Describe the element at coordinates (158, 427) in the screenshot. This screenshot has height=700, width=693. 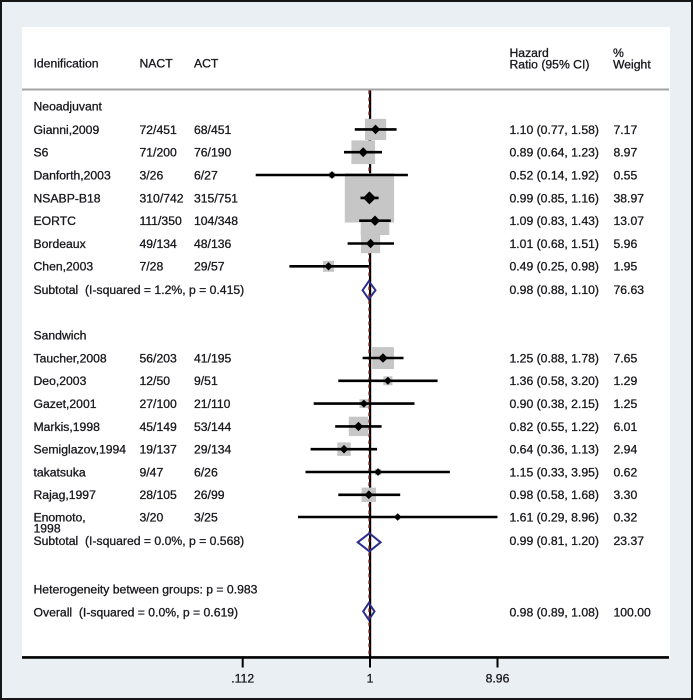
I see `svg-text: 45/149` at that location.